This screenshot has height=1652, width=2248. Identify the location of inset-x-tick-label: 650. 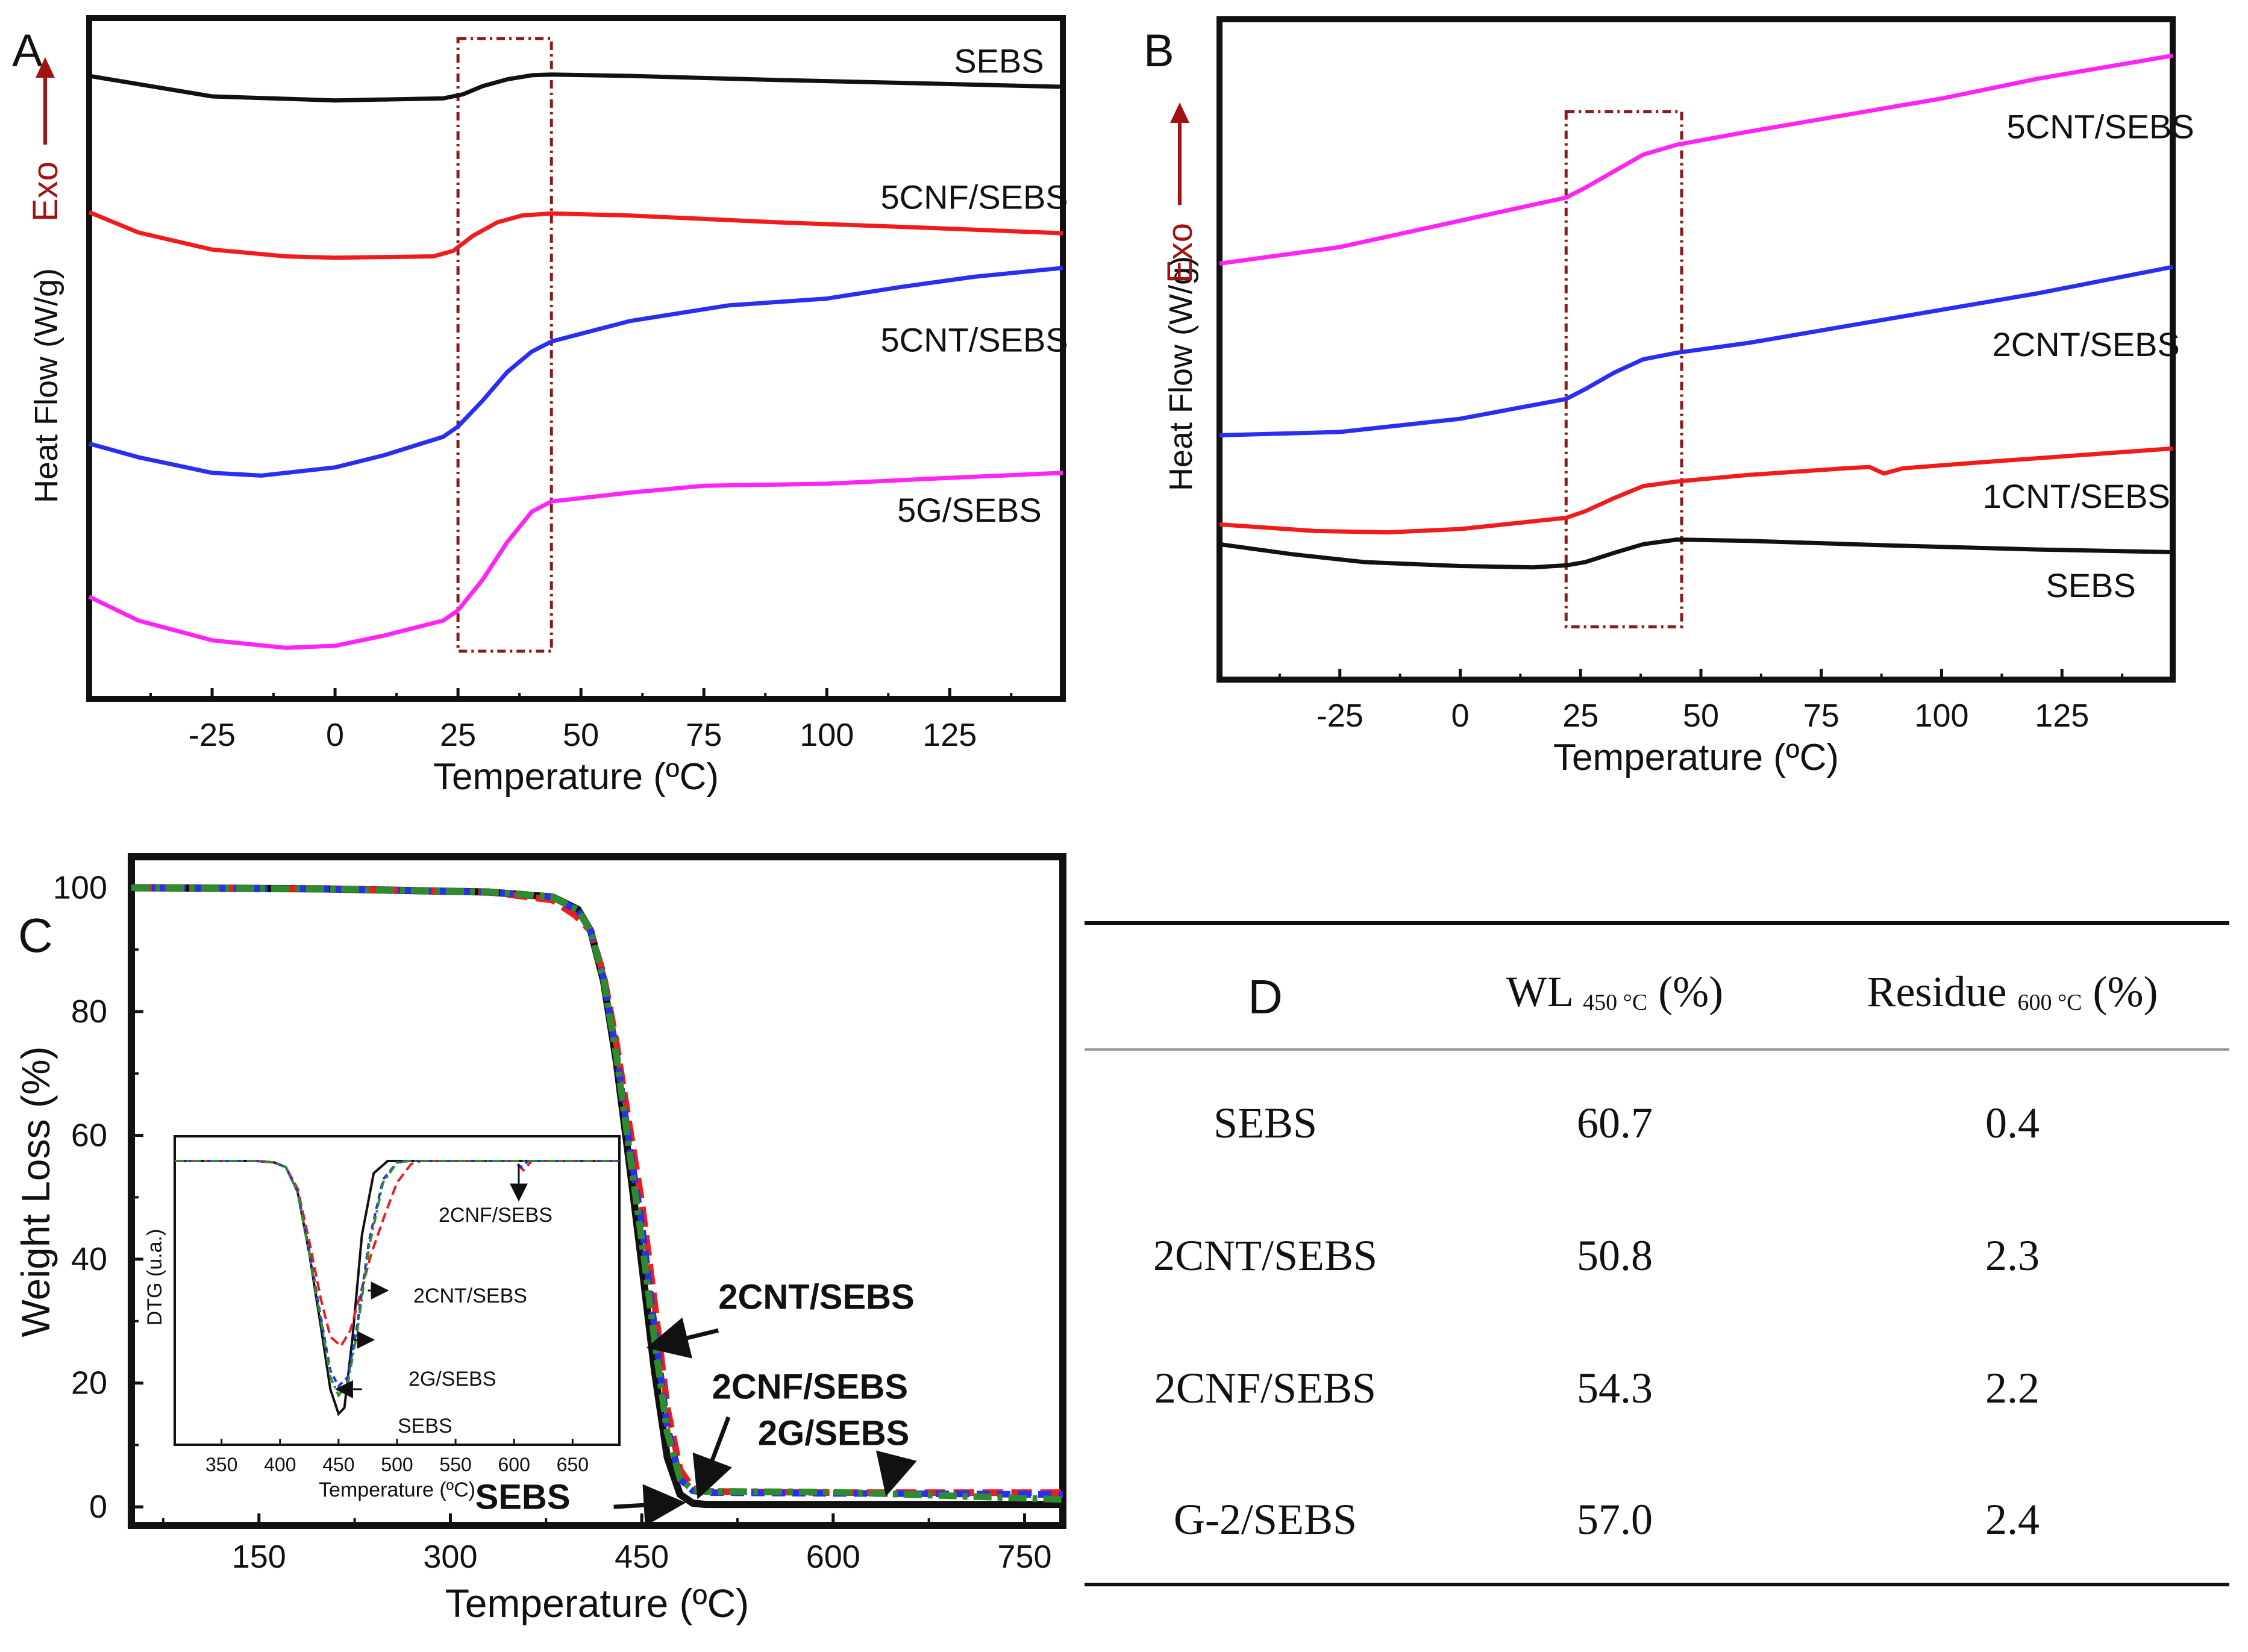
(573, 1464).